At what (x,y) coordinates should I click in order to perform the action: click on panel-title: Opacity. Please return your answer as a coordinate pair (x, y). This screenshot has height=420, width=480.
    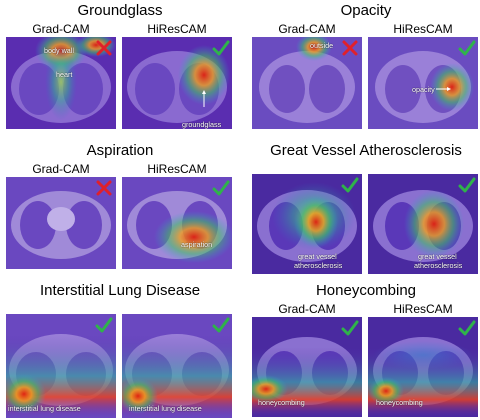
    Looking at the image, I should click on (366, 10).